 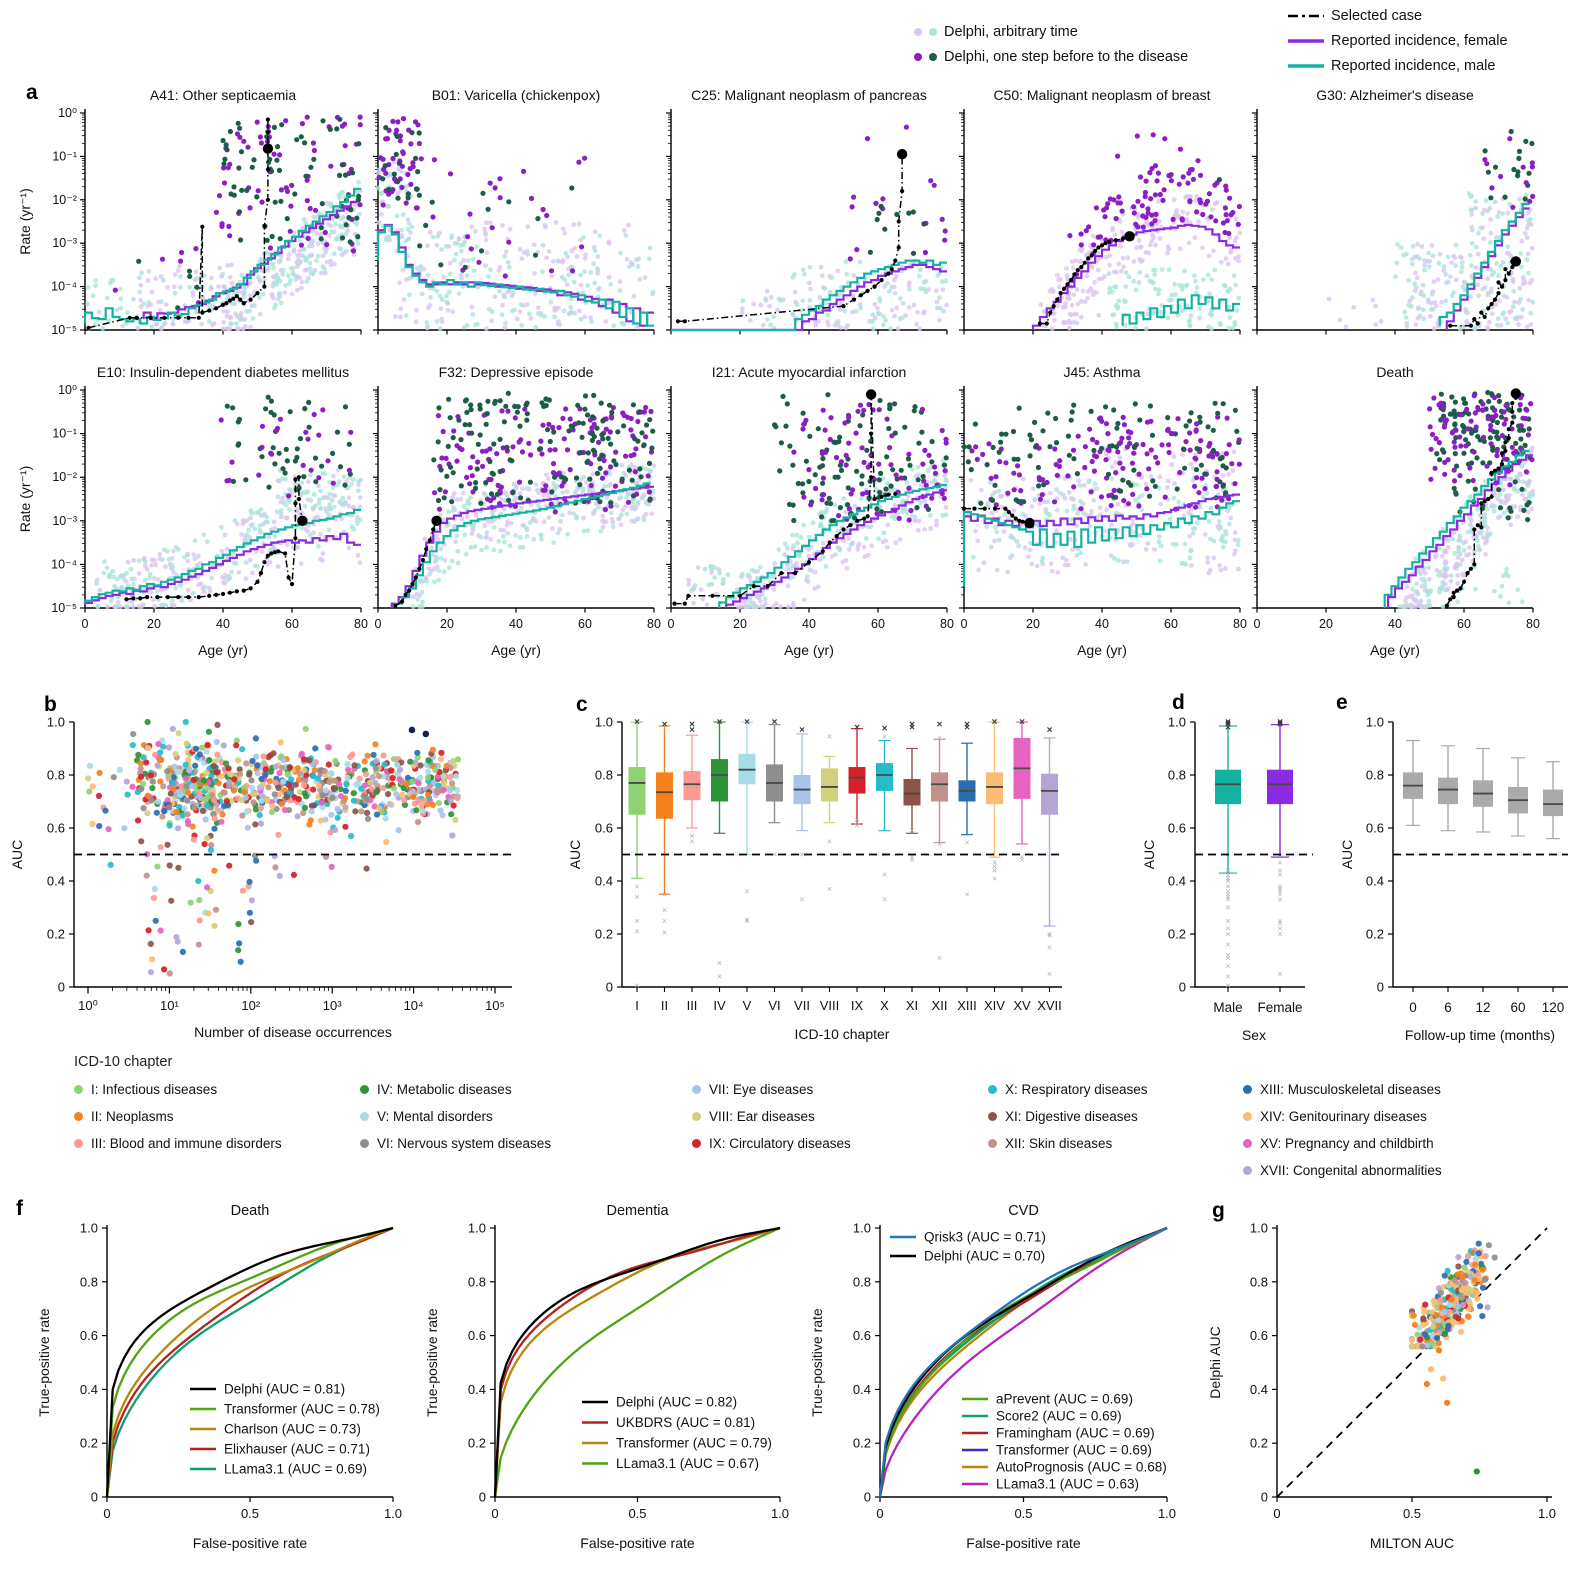 I want to click on chapter-label: V: Mental disorders, so click(x=435, y=1116).